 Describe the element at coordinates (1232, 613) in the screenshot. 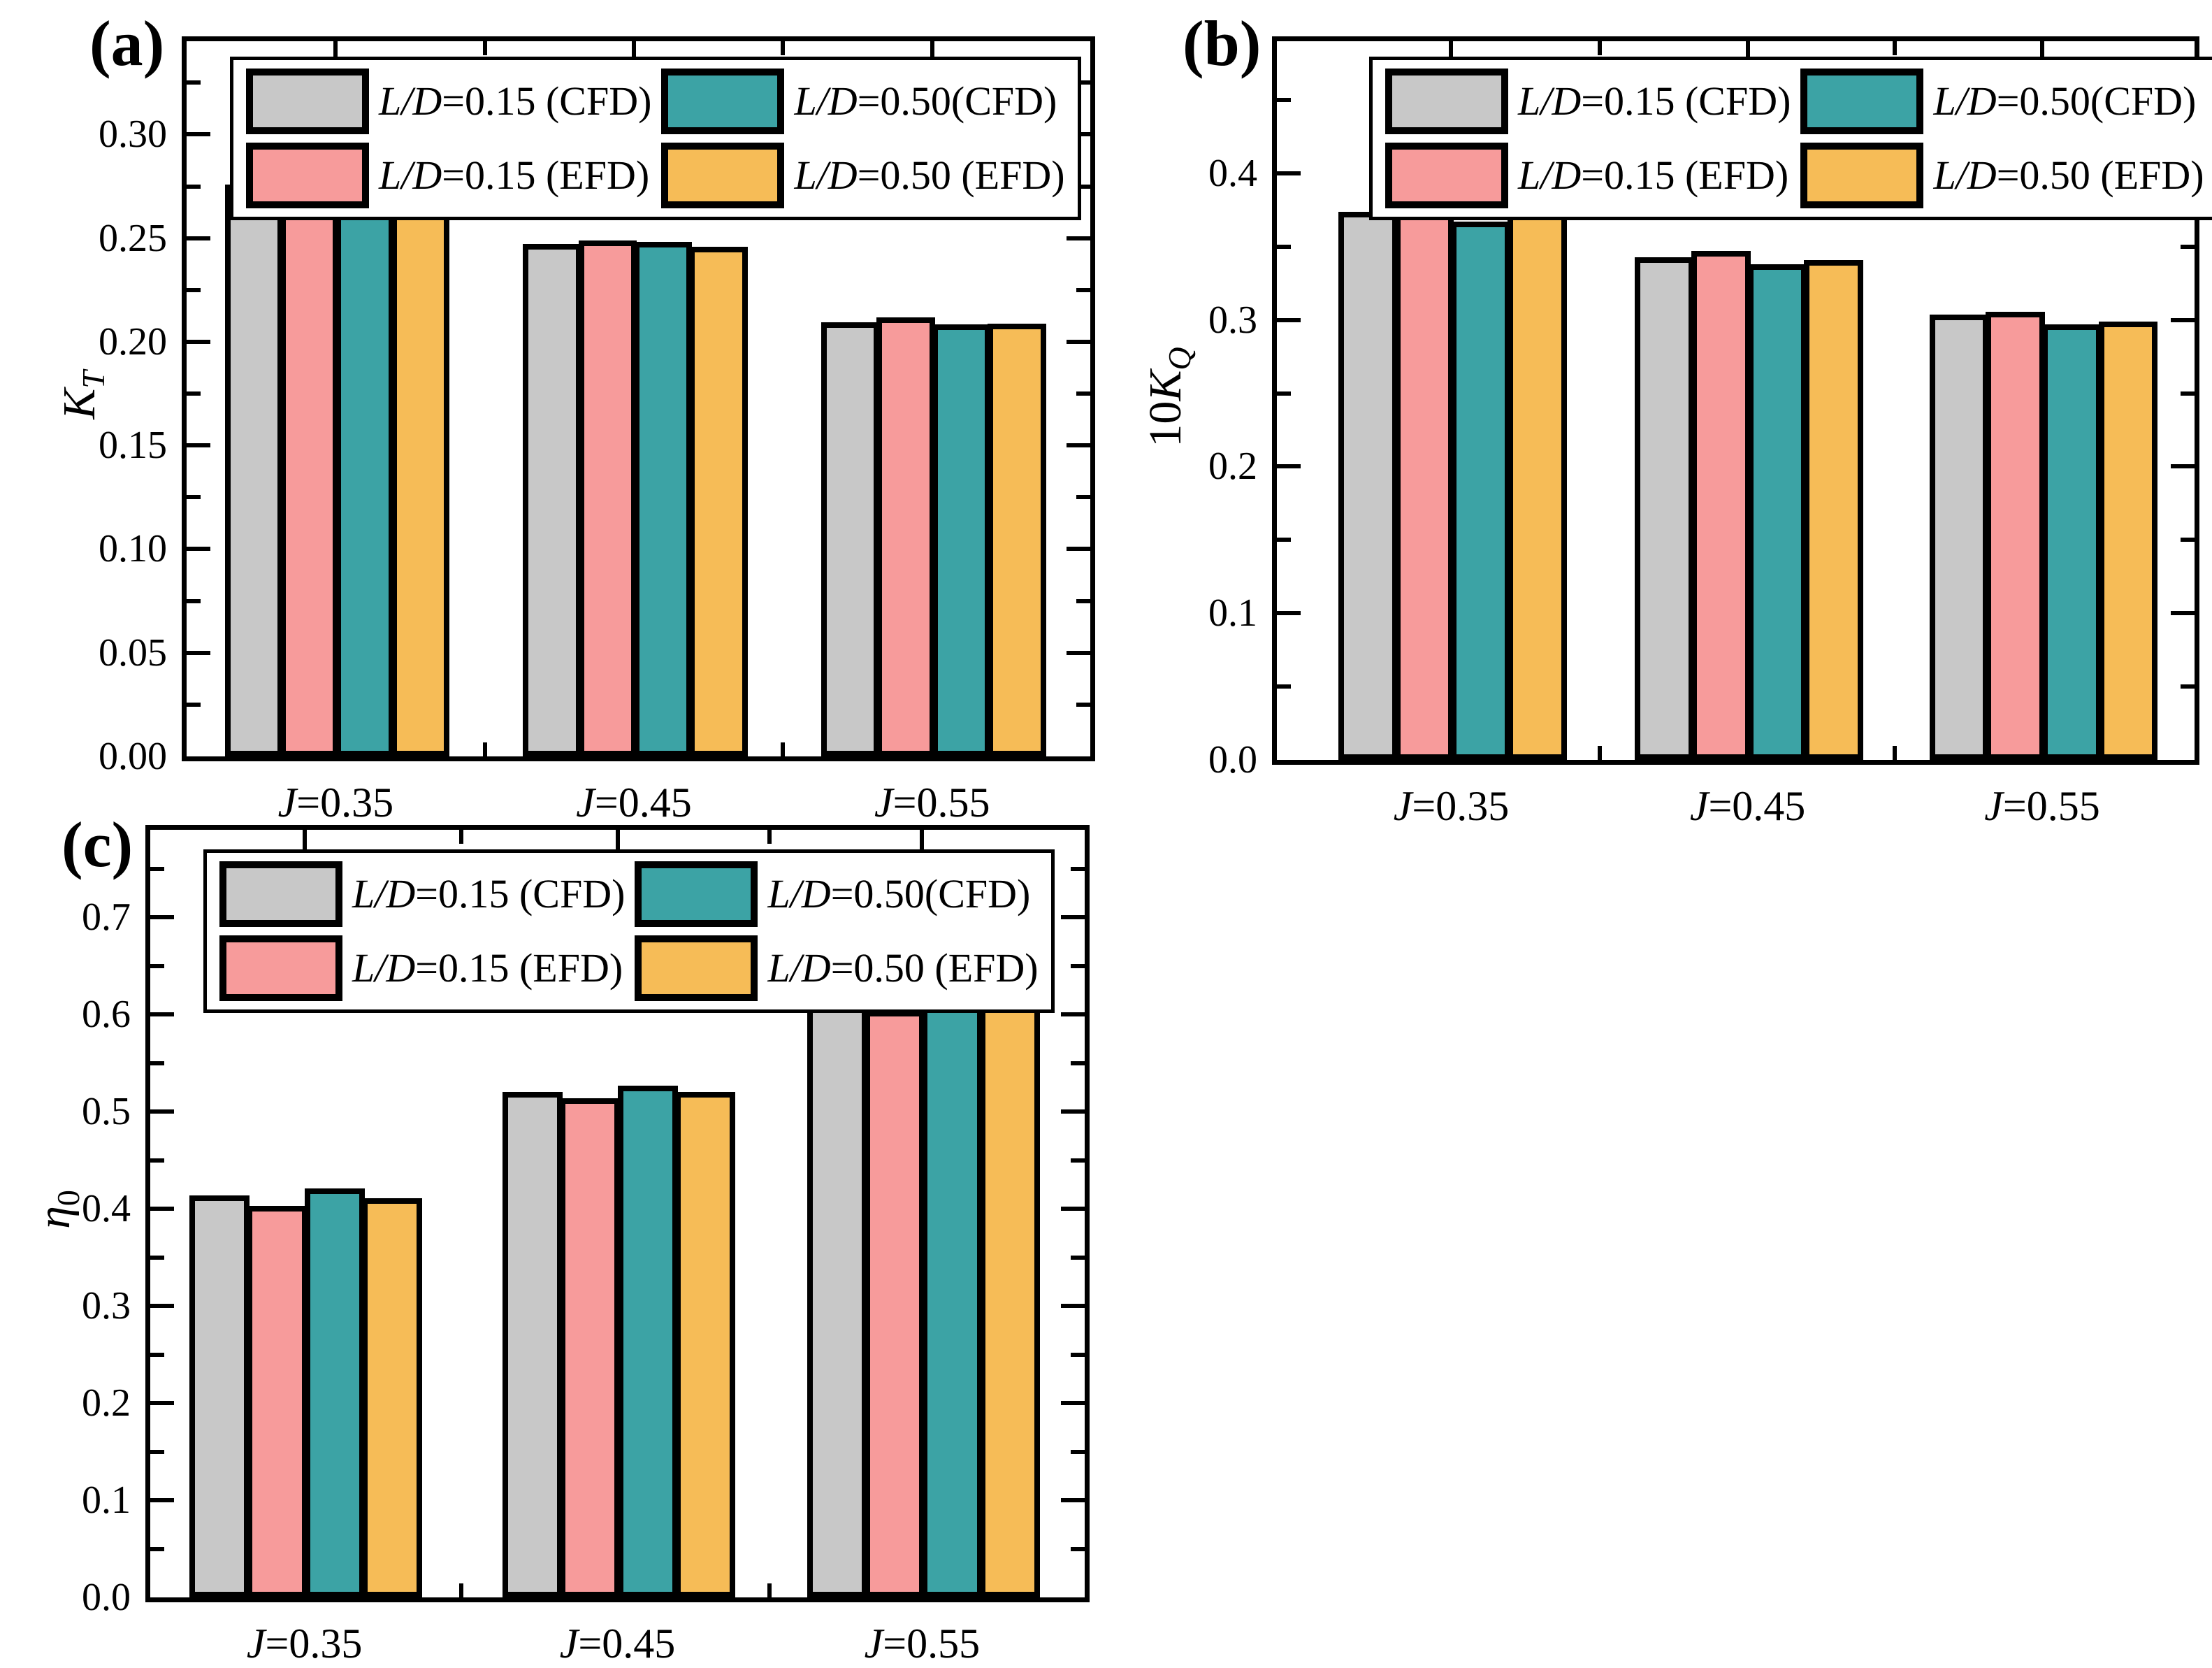

I see `y-tick-label: 0.1` at that location.